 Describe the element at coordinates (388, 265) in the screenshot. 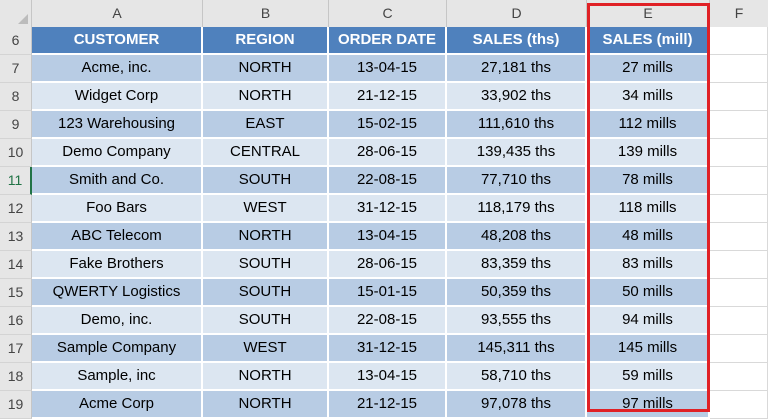

I see `cell-order-date: 28-06-15` at that location.